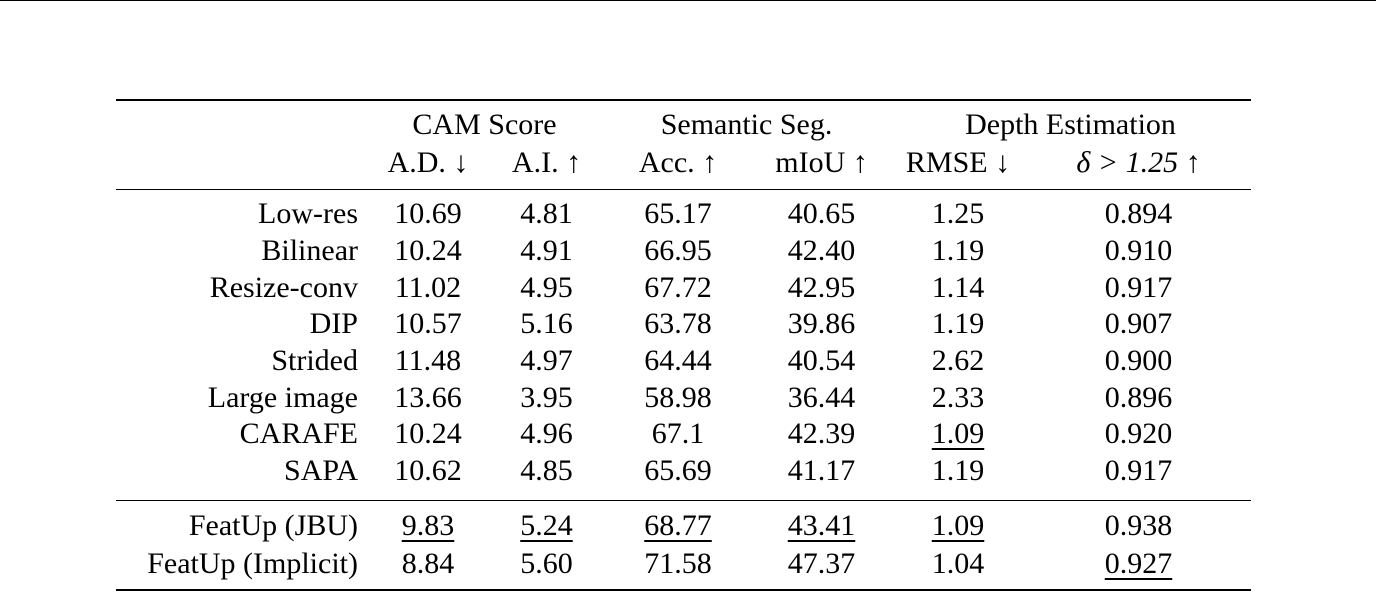 This screenshot has height=600, width=1376. What do you see at coordinates (1138, 525) in the screenshot?
I see `table-cell-bold: 0.938` at bounding box center [1138, 525].